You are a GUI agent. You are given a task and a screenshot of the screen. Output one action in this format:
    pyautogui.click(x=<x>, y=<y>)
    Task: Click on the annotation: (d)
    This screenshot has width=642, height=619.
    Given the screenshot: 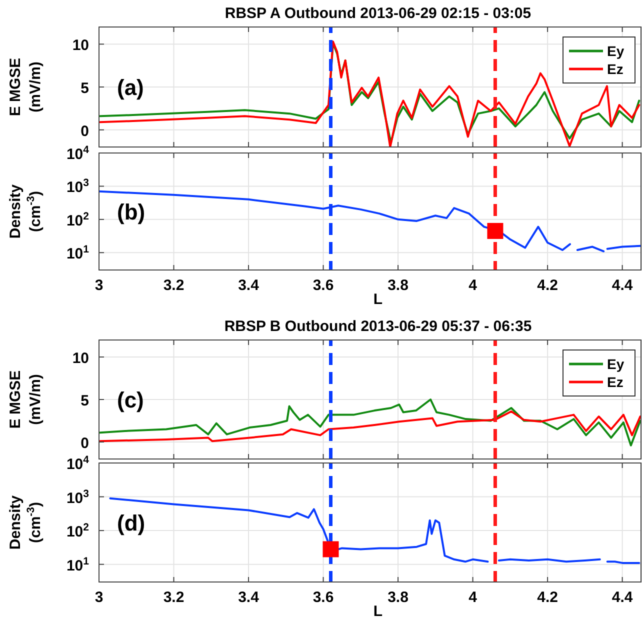 What is the action you would take?
    pyautogui.click(x=131, y=523)
    